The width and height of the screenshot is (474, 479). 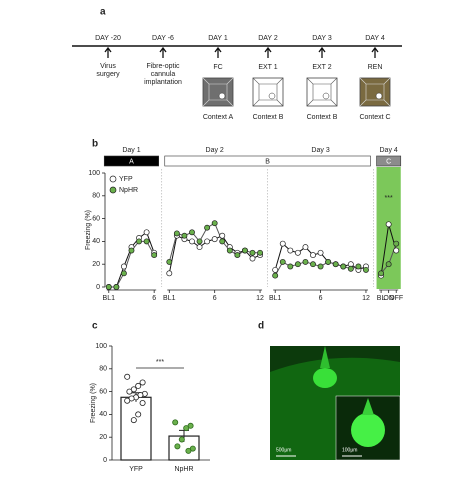 I want to click on scale-bar-label: 100μm, so click(x=349, y=450).